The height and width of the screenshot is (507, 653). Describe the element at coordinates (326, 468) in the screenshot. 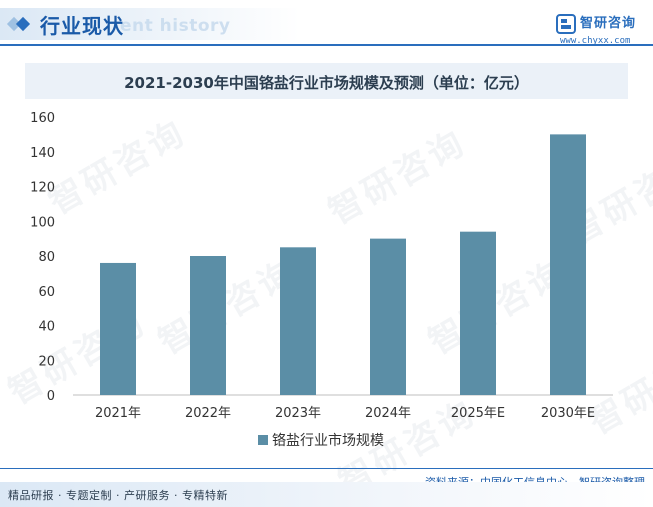

I see `footer-divider` at that location.